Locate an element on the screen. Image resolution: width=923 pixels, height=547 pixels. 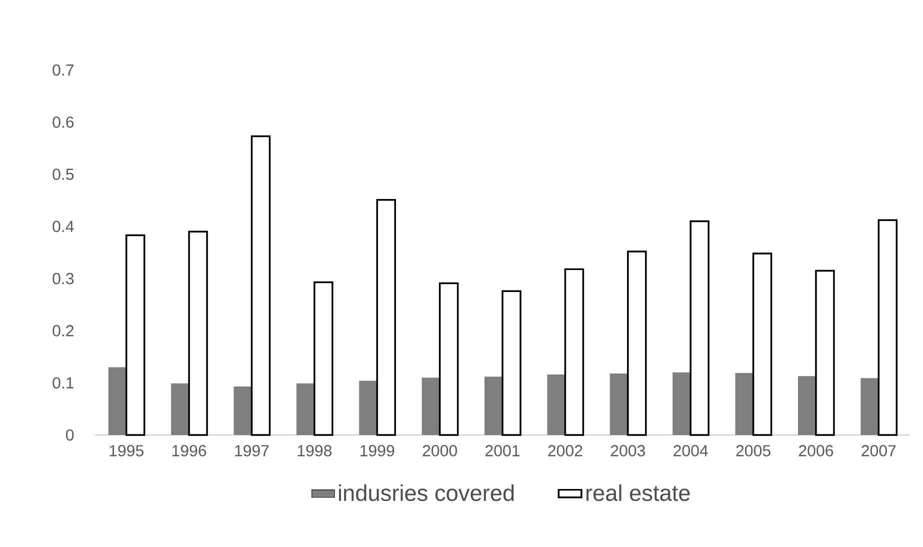
x-tick-label: 2007 is located at coordinates (879, 450).